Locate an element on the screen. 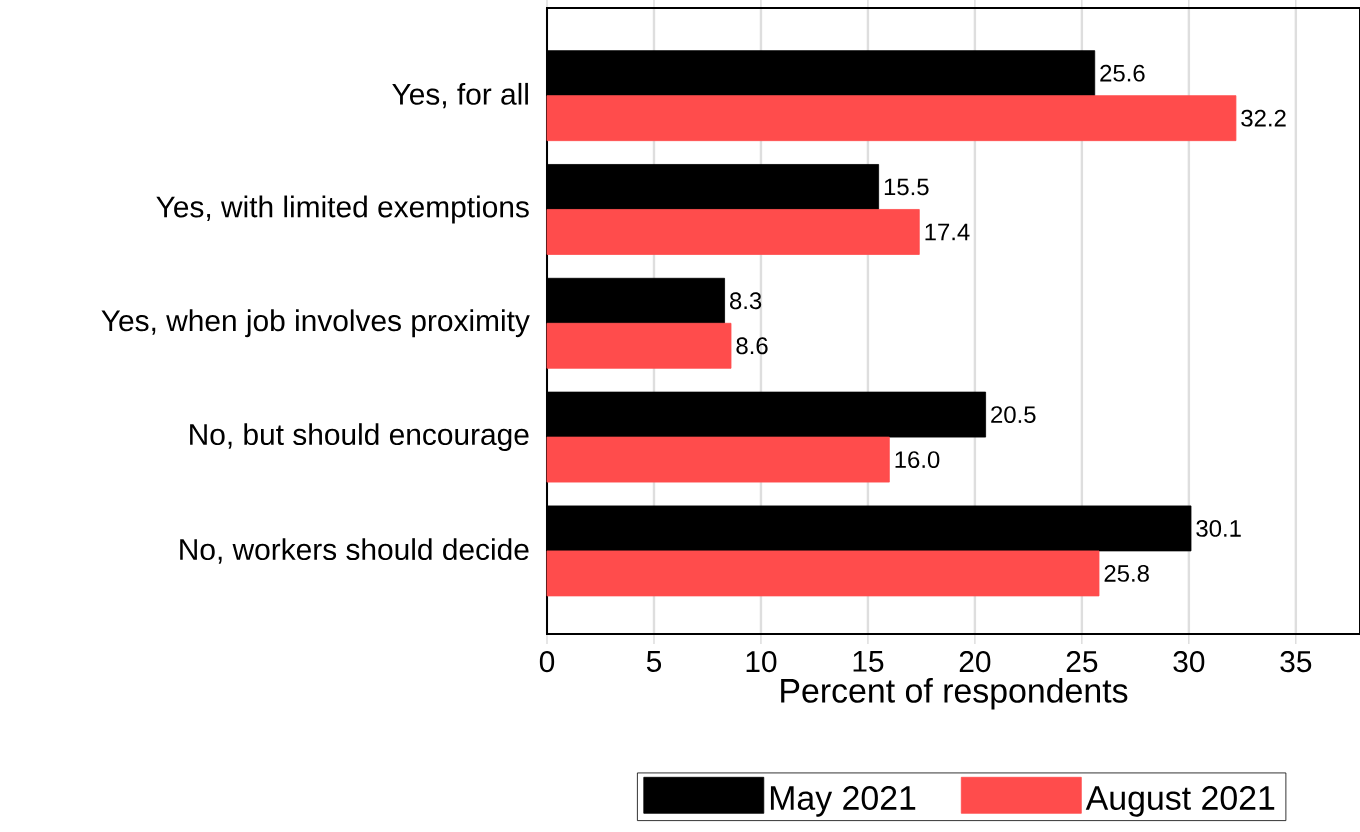  data-label: 15.5 is located at coordinates (906, 187).